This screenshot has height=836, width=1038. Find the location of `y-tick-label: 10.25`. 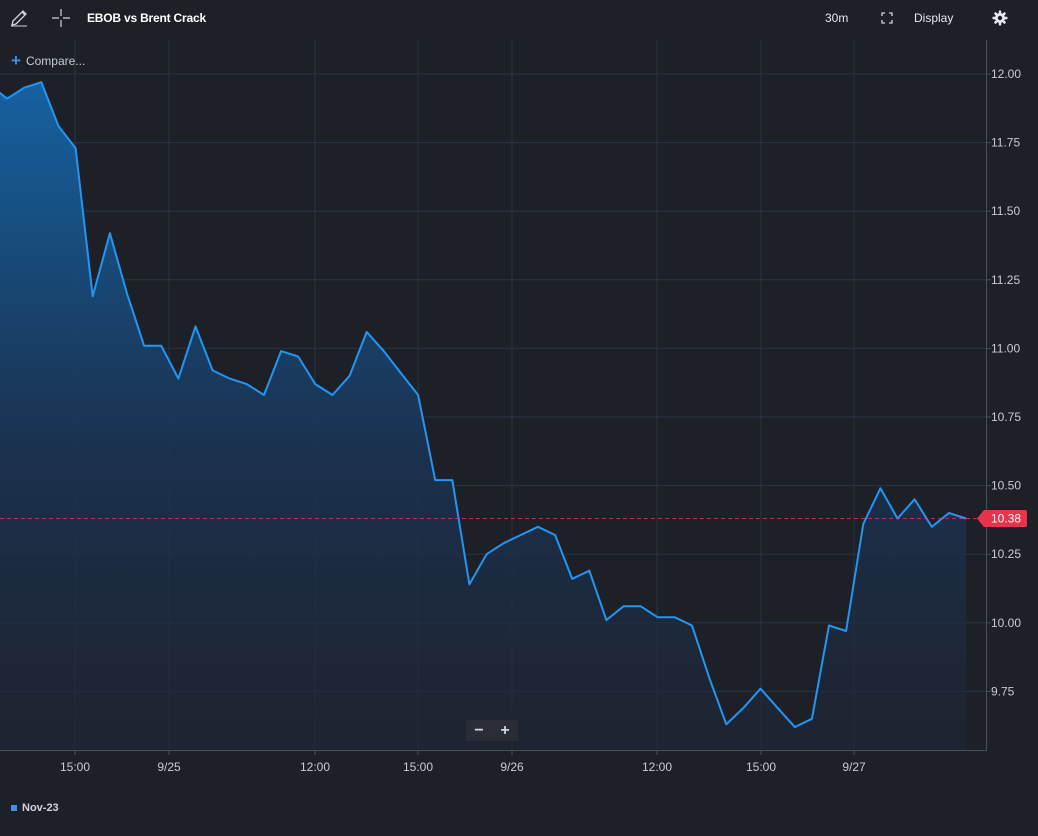

y-tick-label: 10.25 is located at coordinates (1006, 554).